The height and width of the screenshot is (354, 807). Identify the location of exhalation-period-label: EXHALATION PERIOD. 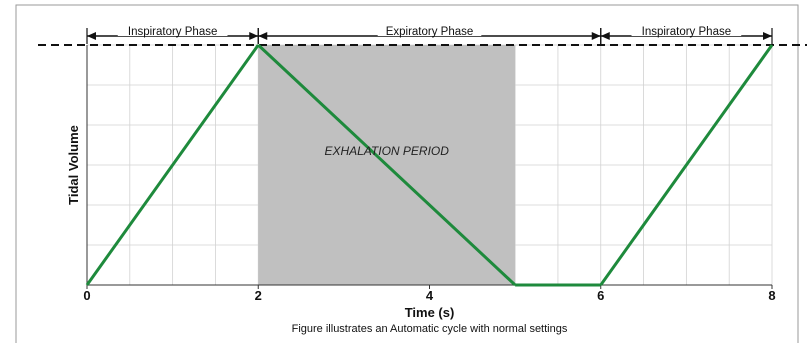
(386, 151).